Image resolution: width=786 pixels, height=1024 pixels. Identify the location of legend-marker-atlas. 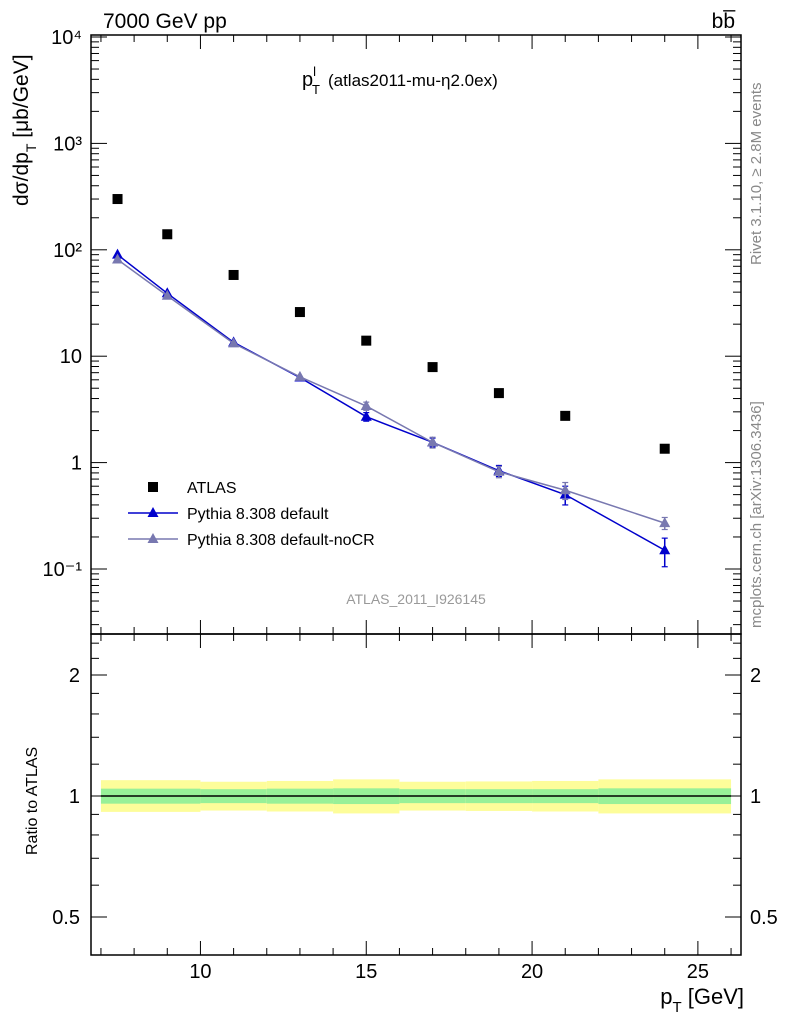
(153, 487).